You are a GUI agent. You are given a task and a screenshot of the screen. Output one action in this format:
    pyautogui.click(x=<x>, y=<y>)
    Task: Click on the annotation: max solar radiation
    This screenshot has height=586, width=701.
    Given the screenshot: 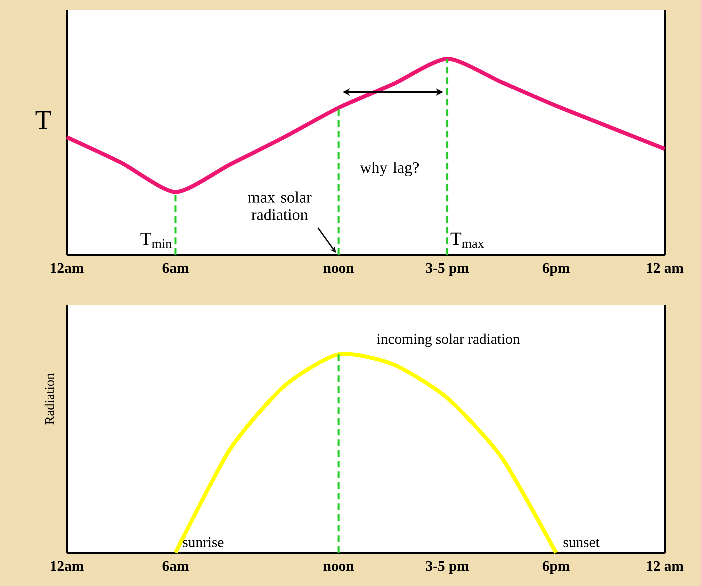 What is the action you would take?
    pyautogui.click(x=280, y=206)
    